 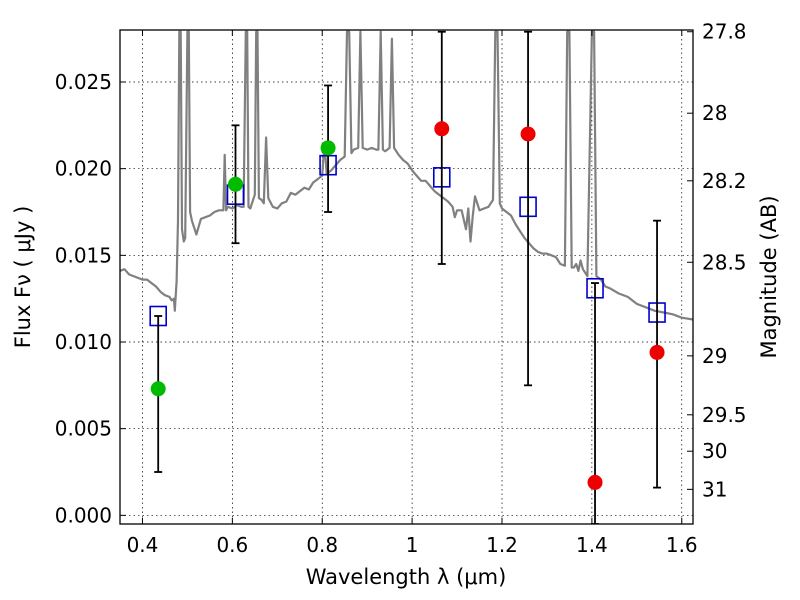 I want to click on y-tick-label: 0.020, so click(x=83, y=169).